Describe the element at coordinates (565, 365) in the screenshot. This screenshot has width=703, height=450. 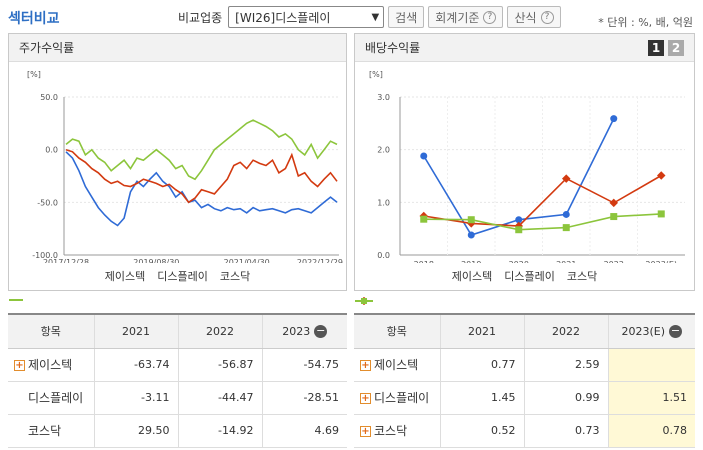
I see `table-cell: 2.59` at that location.